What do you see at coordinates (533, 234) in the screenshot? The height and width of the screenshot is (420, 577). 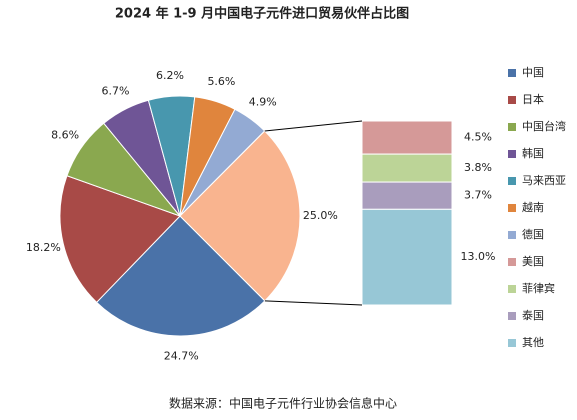 I see `legend-label: 德国` at bounding box center [533, 234].